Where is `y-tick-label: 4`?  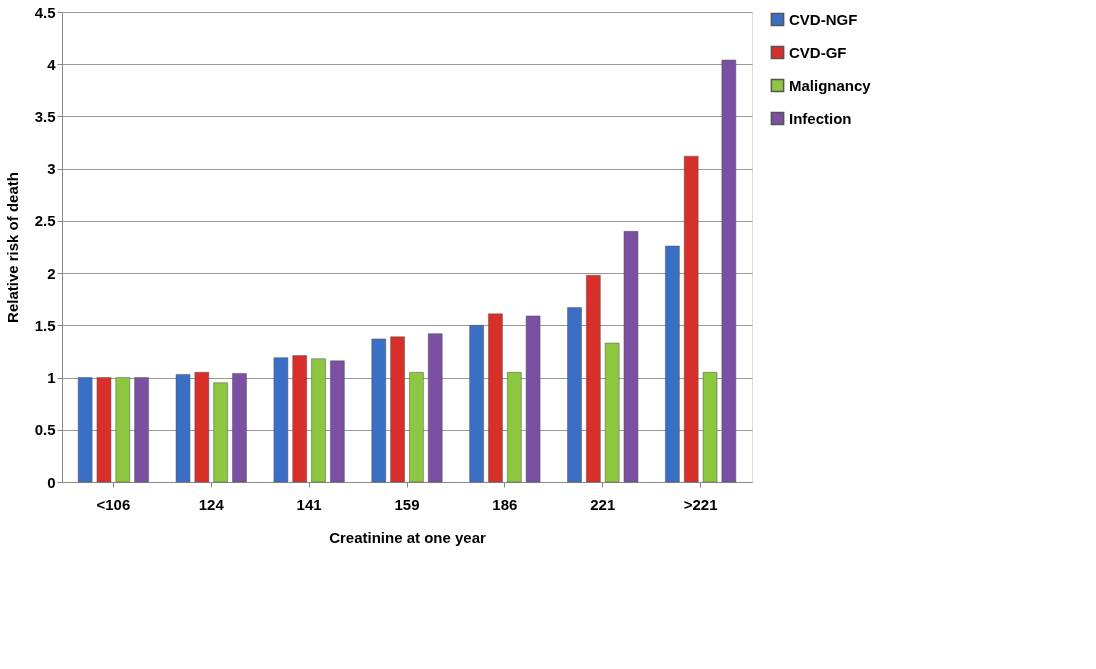
y-tick-label: 4 is located at coordinates (52, 64).